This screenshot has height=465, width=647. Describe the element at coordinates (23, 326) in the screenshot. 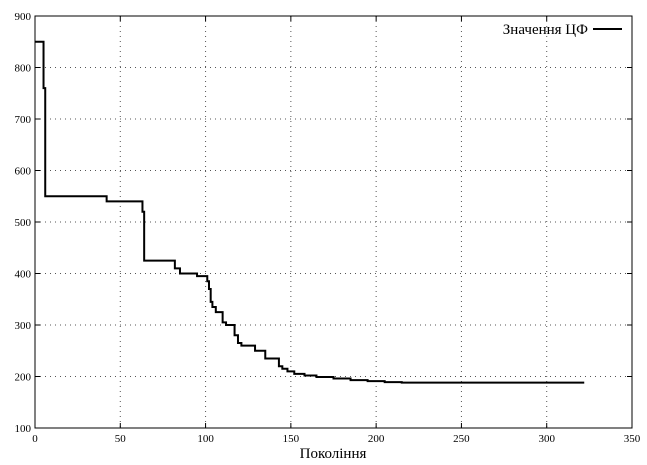

I see `y-tick-label: 300` at that location.